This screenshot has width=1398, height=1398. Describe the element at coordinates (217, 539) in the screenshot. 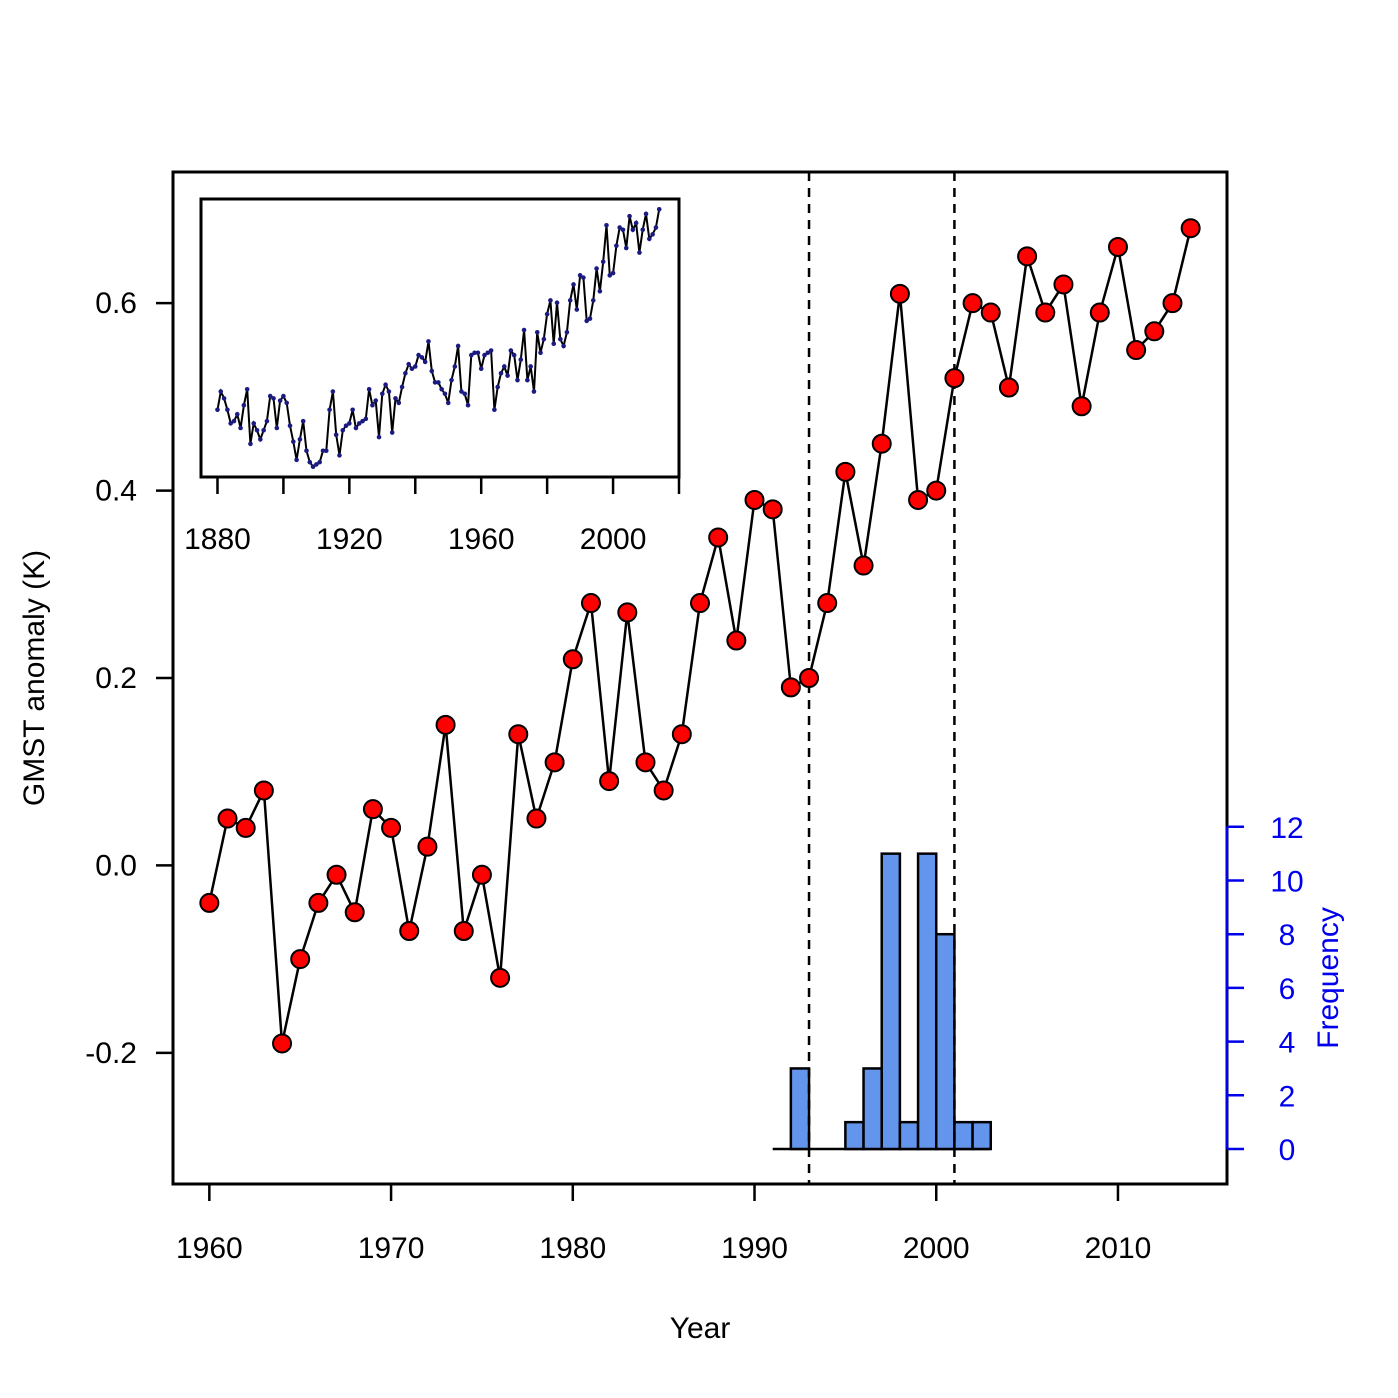

I see `inset-x-tick-label: 1880` at that location.